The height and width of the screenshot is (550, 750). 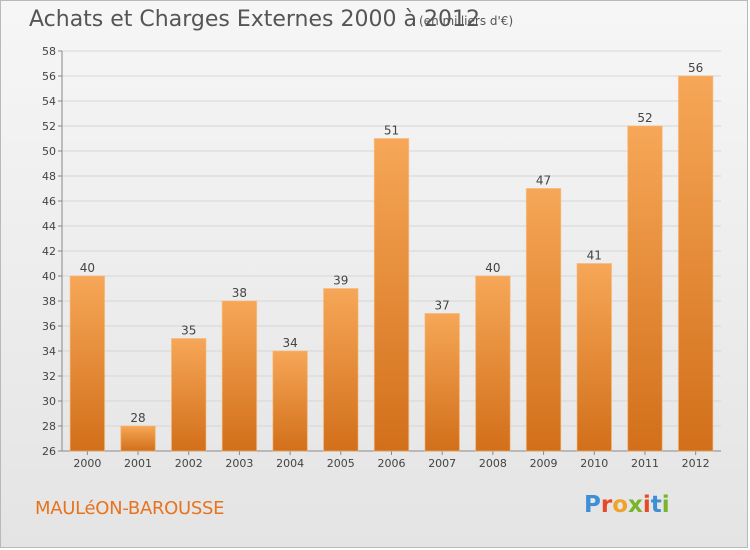 What do you see at coordinates (392, 463) in the screenshot?
I see `x-tick-label: 2006` at bounding box center [392, 463].